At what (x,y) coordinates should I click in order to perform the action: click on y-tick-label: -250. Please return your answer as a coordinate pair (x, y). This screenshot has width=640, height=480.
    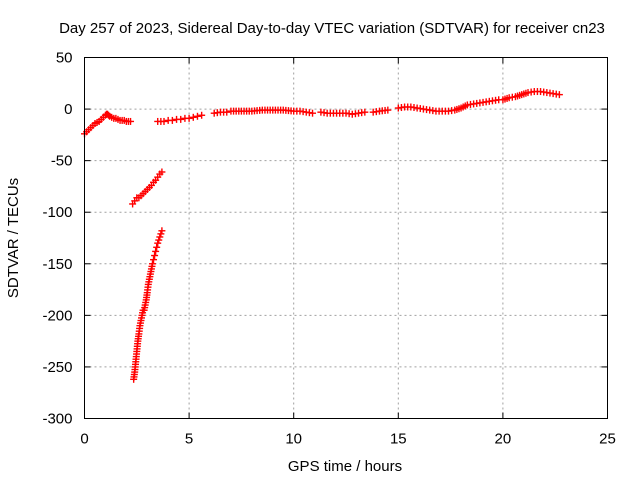
    Looking at the image, I should click on (57, 367).